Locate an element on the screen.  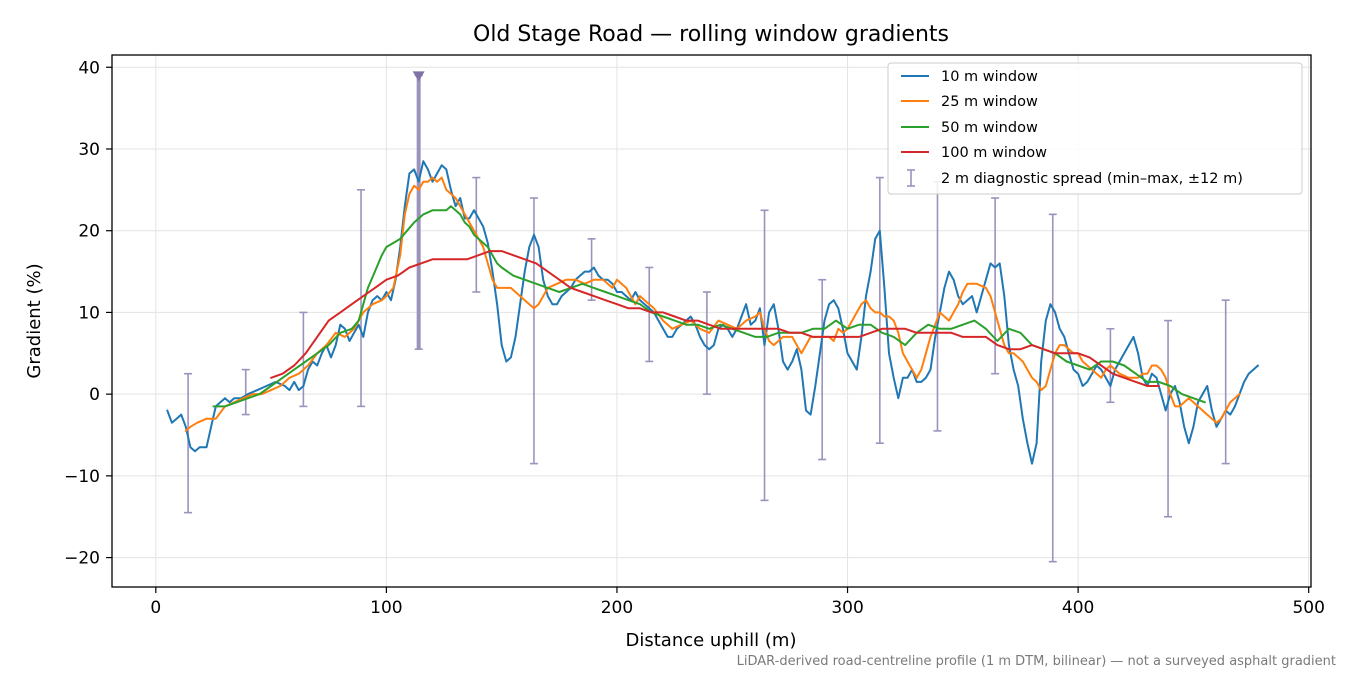
y-tick-label: 0 is located at coordinates (94, 395).